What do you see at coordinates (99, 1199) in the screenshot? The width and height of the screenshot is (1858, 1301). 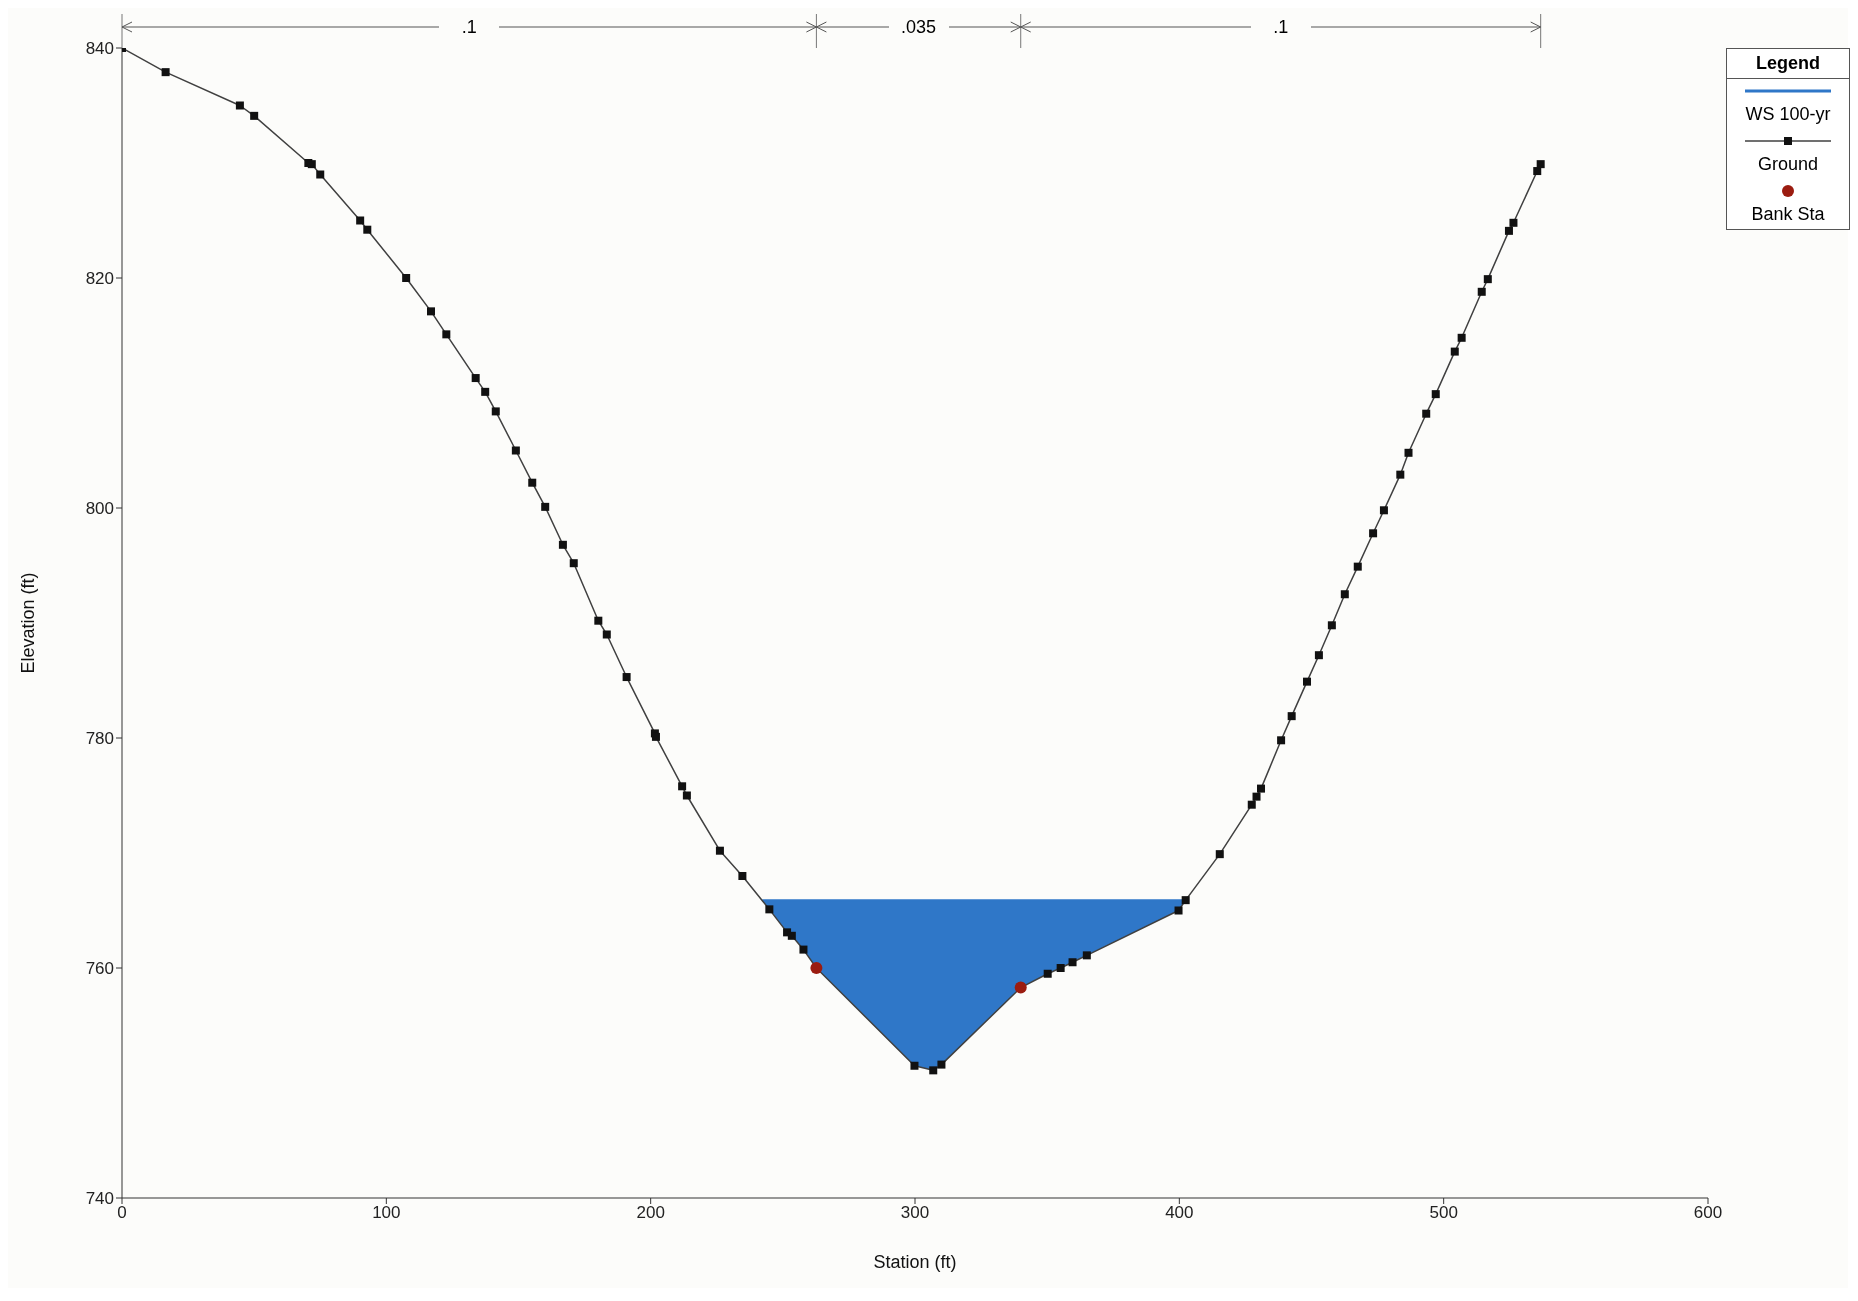 I see `y-tick-label: 740` at bounding box center [99, 1199].